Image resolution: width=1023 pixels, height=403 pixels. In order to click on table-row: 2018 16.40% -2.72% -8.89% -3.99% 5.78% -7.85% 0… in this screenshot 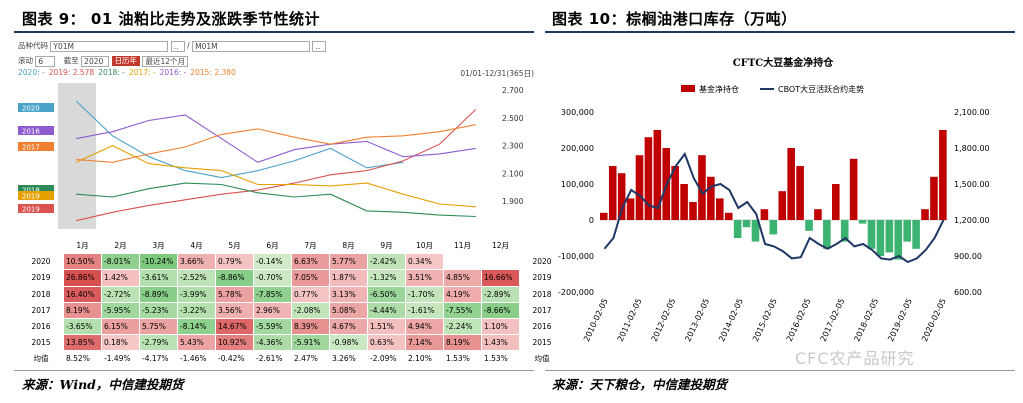, I will do `click(291, 294)`.